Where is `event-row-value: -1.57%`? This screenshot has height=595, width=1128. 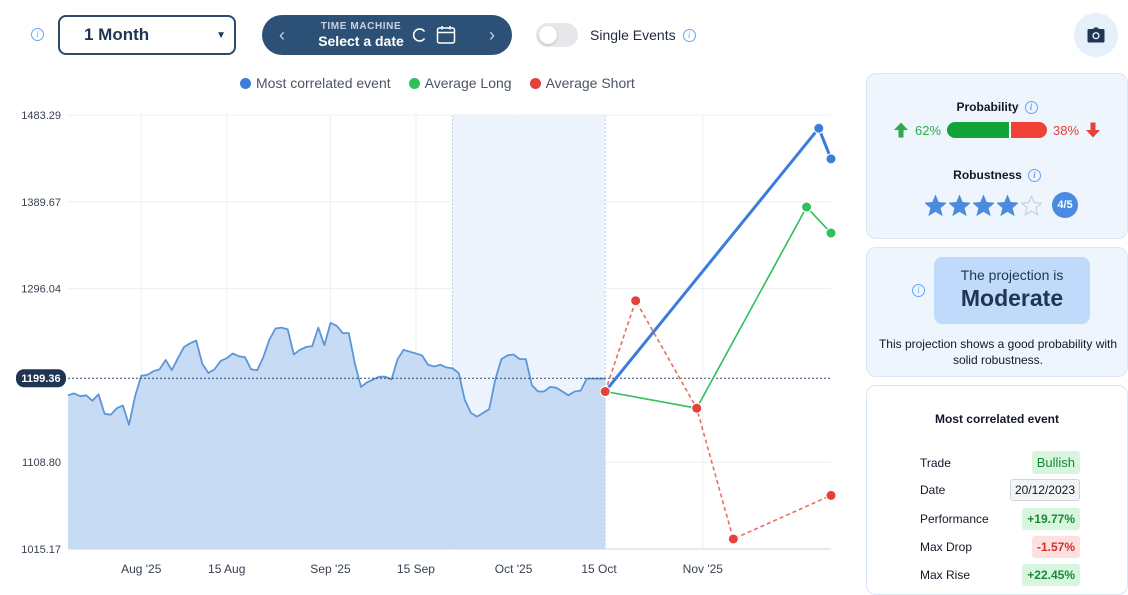
event-row-value: -1.57% is located at coordinates (1055, 547).